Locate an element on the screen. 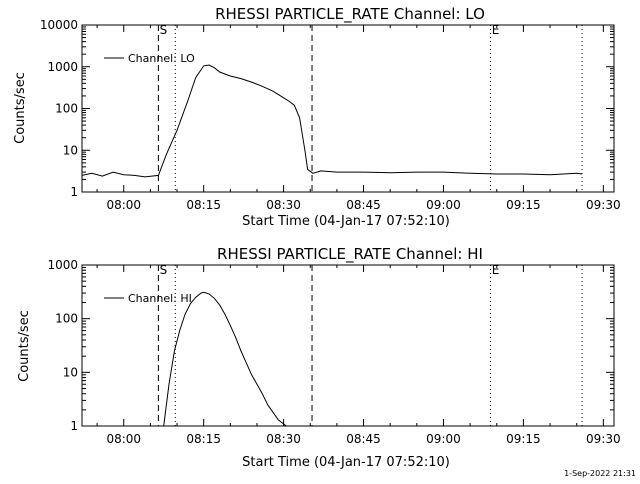 The image size is (640, 484). y-axis-label-lo: Counts/sec is located at coordinates (20, 108).